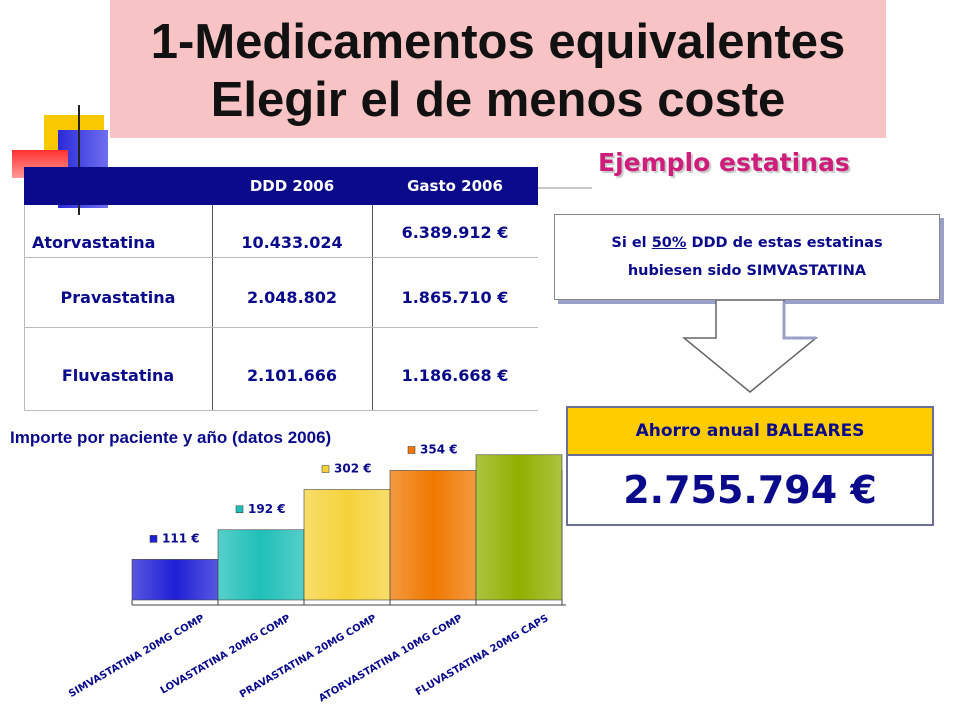 This screenshot has height=720, width=960. Describe the element at coordinates (750, 346) in the screenshot. I see `down-arrow-icon` at that location.